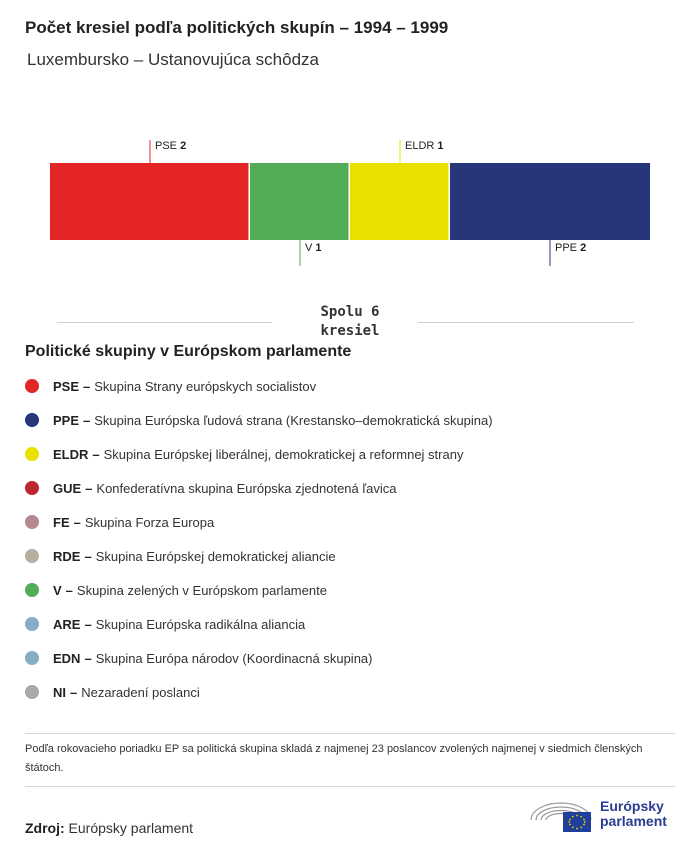  I want to click on bar-label-ppe: PPE 2, so click(570, 248).